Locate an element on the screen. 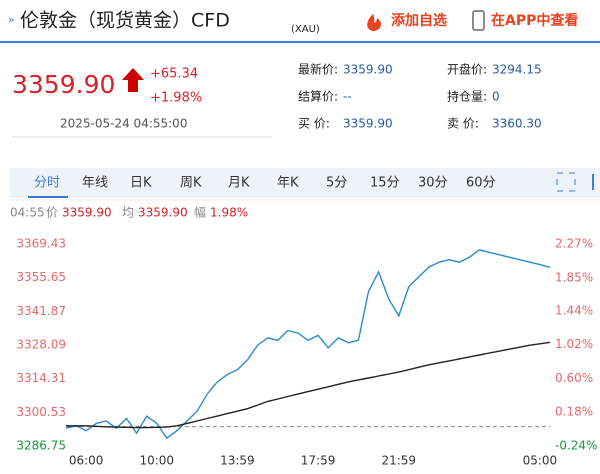  y-tick-label: 3300.53 is located at coordinates (41, 412).